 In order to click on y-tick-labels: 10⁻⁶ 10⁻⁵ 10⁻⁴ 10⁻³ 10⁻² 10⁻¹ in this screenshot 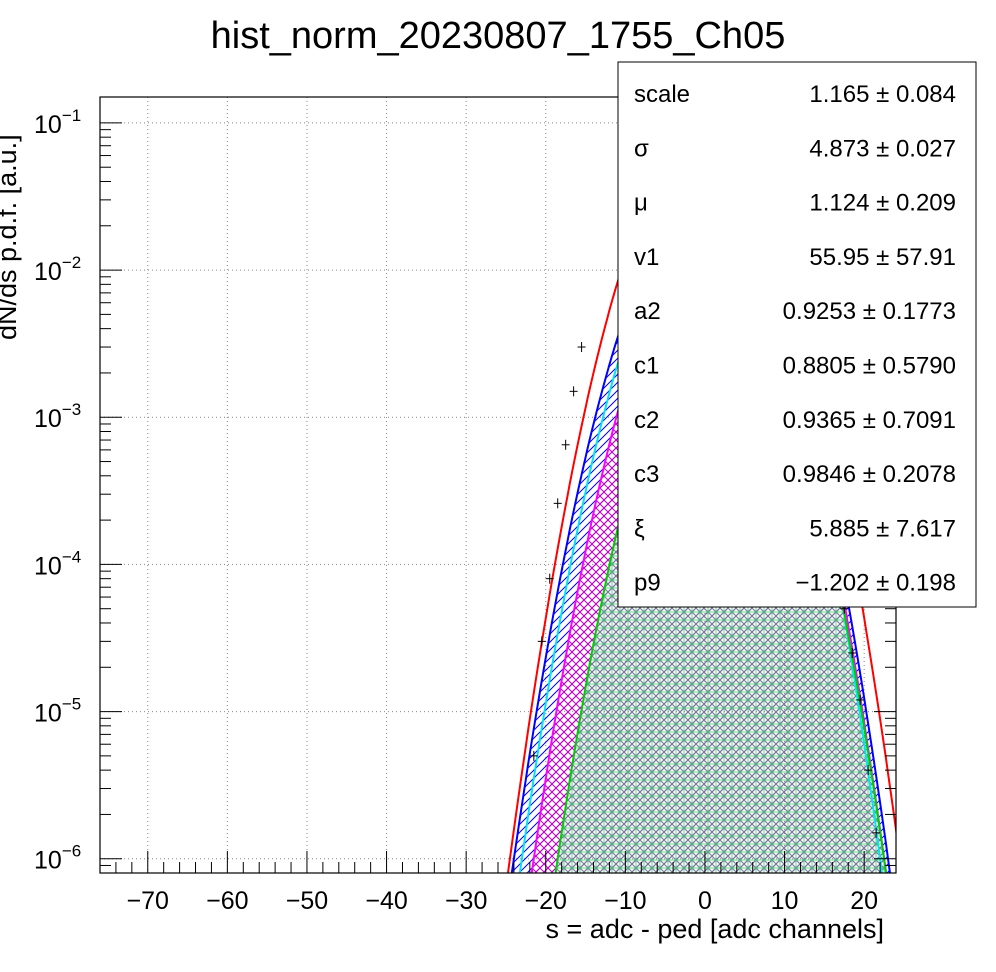, I will do `click(57, 490)`.